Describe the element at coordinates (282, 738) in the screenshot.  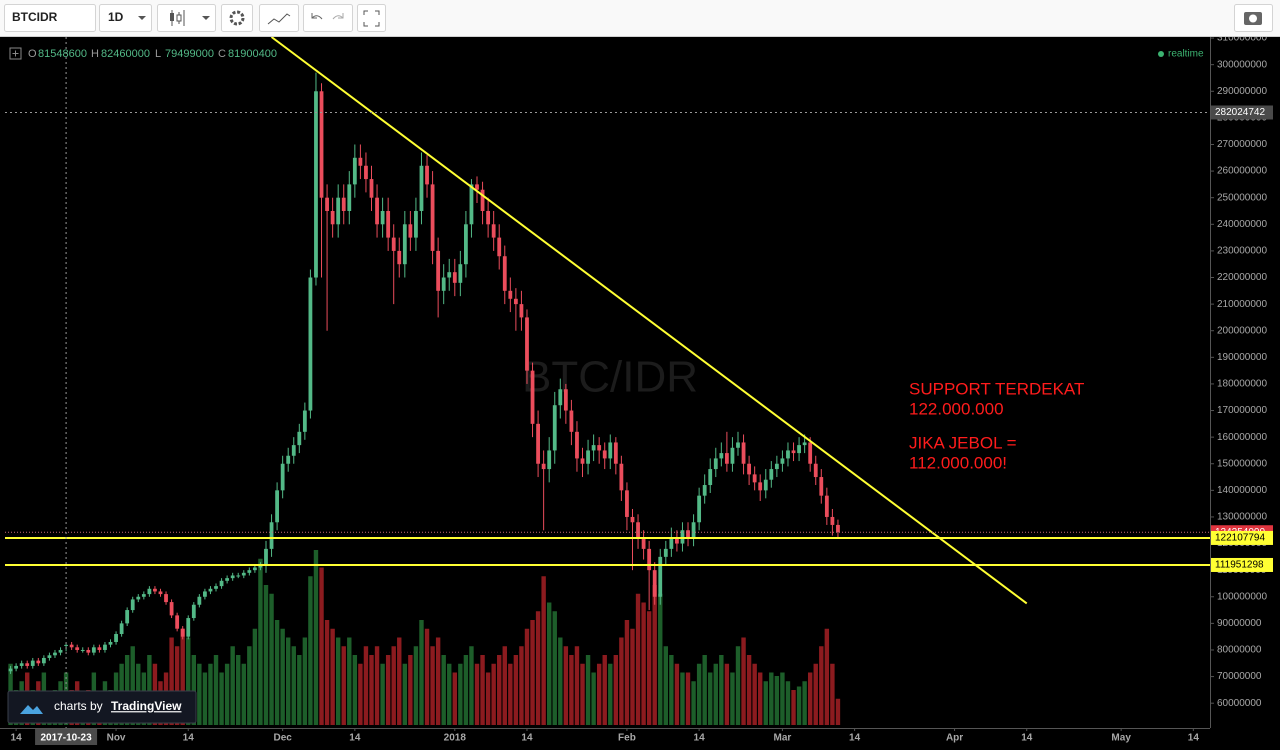
I see `x-tick-label: Dec` at that location.